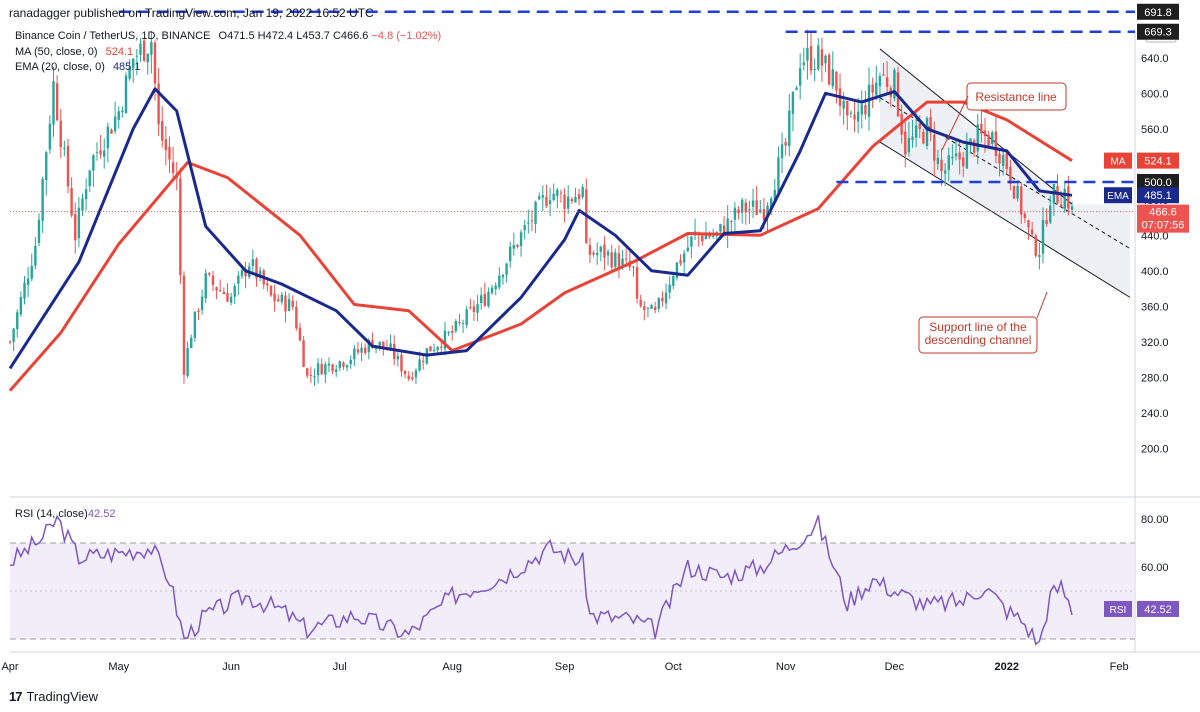 The image size is (1200, 712). I want to click on ma-legend: MA (50, close, 0) 524.1, so click(74, 52).